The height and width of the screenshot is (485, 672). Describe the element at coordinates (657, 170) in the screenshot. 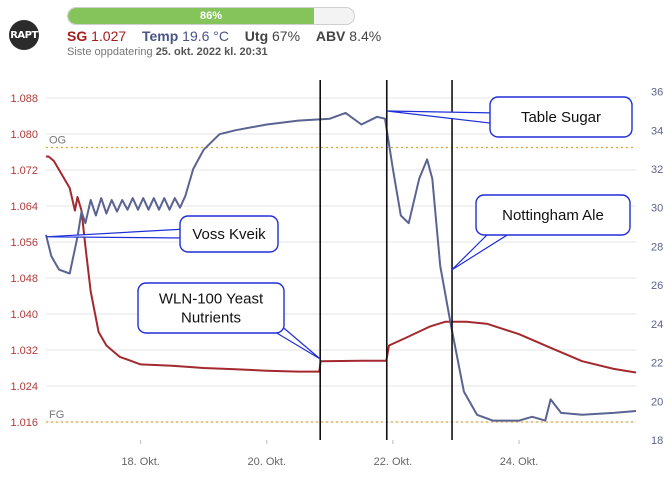

I see `y-right-tick-label: 32` at that location.